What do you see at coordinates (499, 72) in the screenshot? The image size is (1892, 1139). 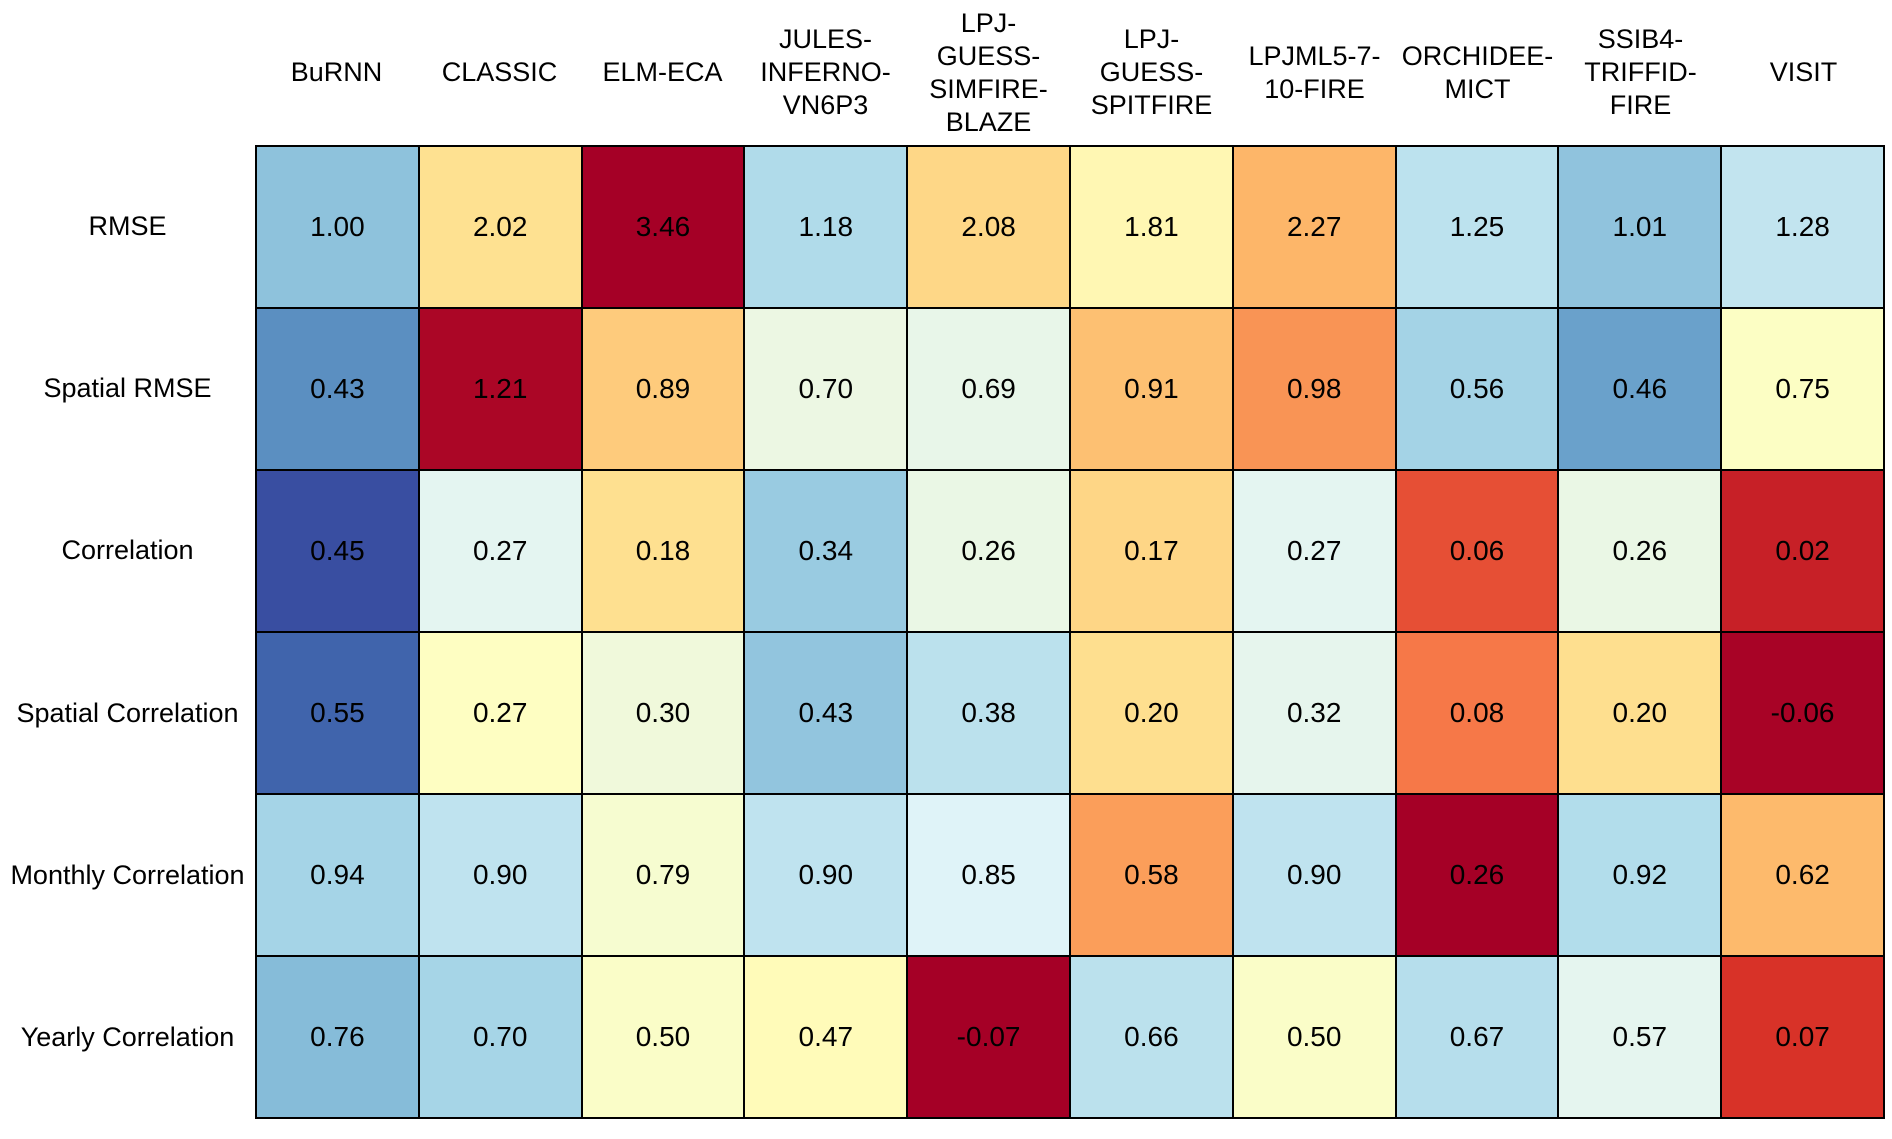 I see `column-header: CLASSIC` at bounding box center [499, 72].